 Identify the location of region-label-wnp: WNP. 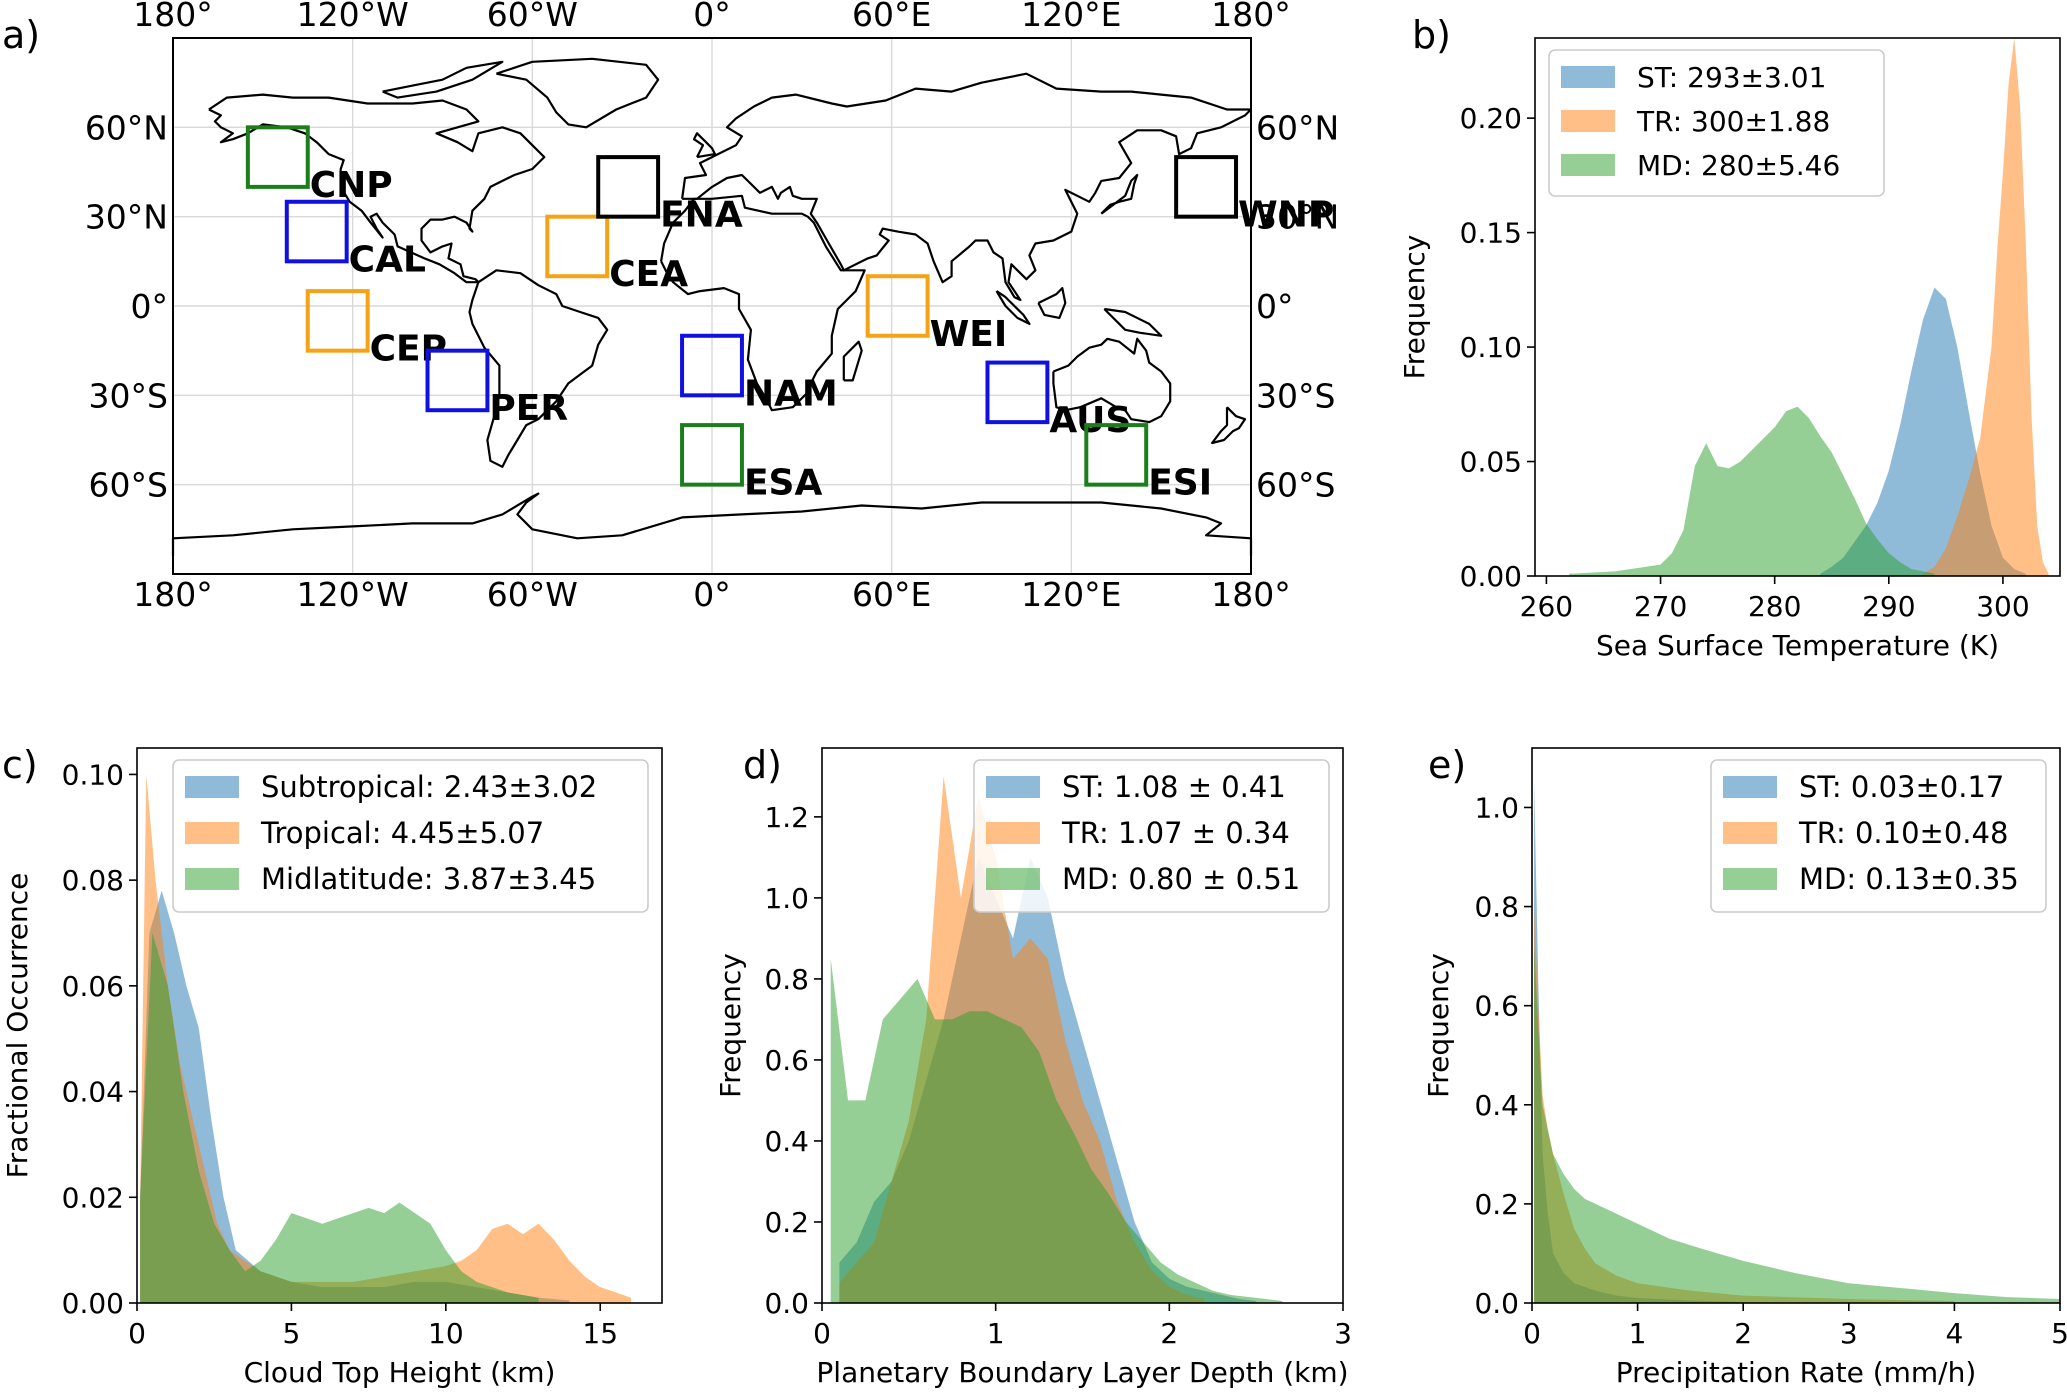
(1286, 215).